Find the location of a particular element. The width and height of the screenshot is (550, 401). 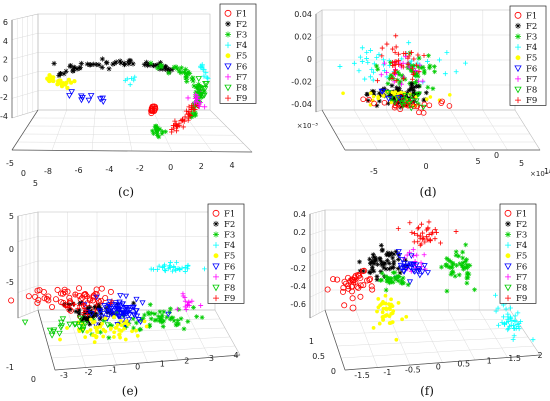

z-tick-label: -0.02 is located at coordinates (301, 82).